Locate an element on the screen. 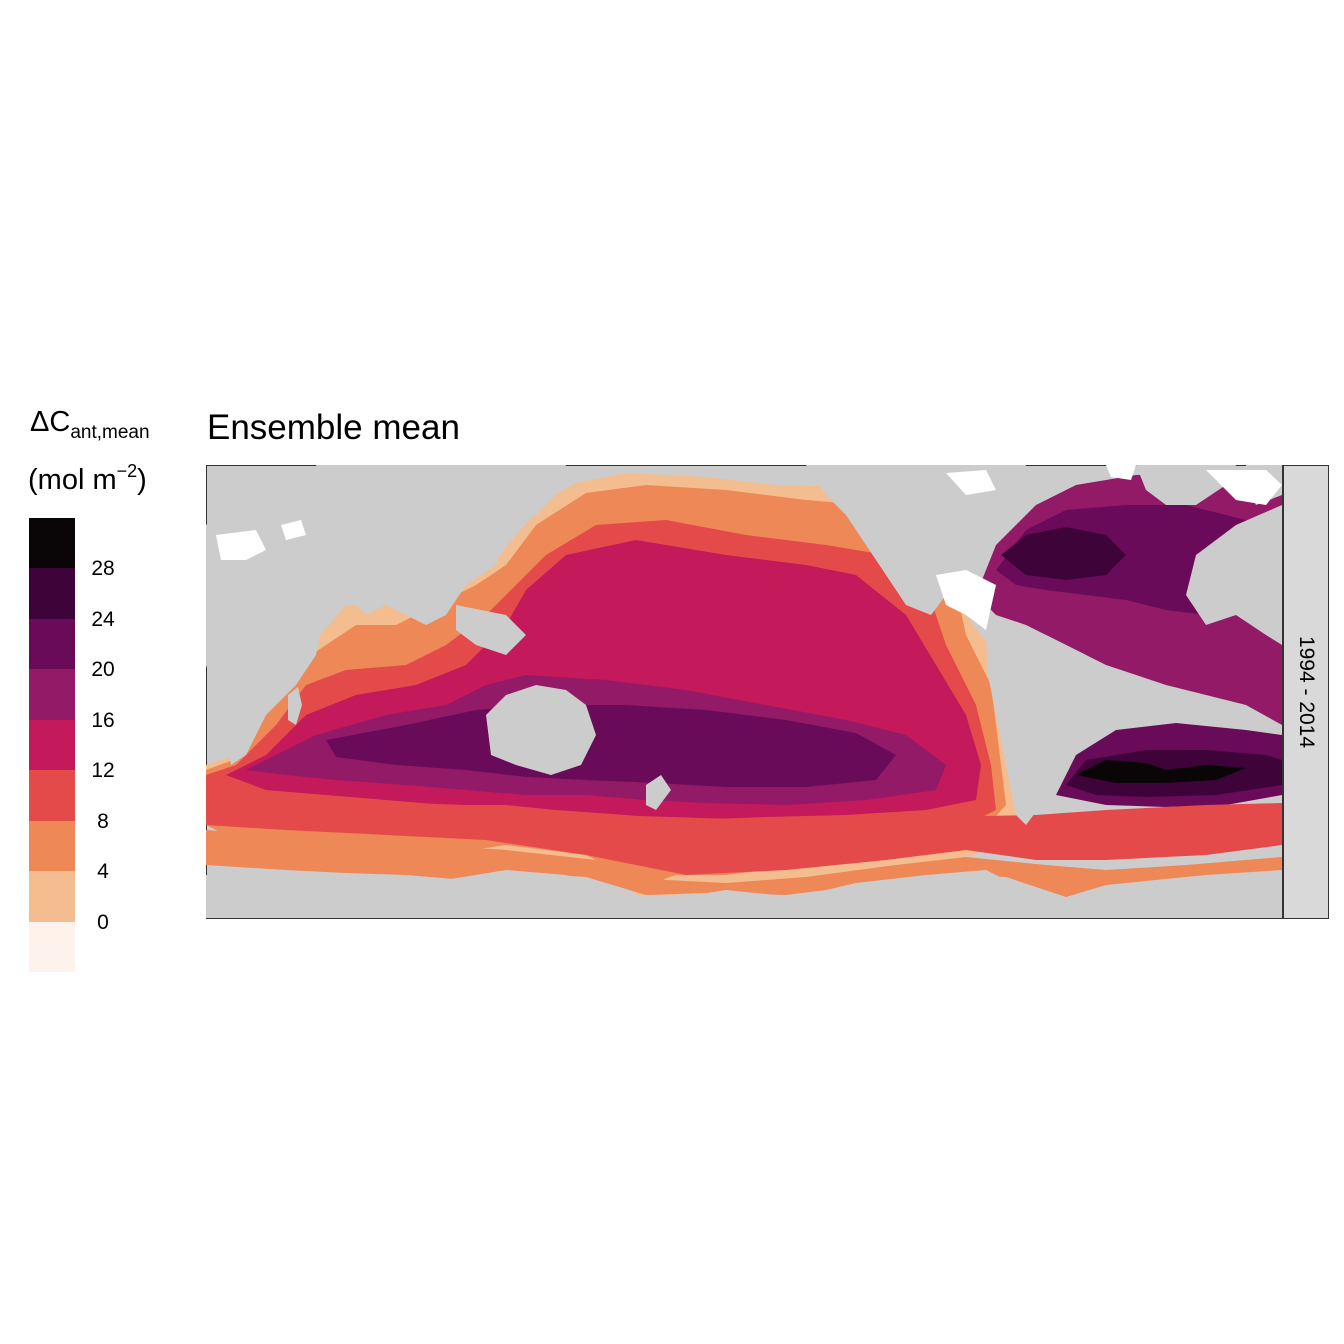 The width and height of the screenshot is (1344, 1344). colorbar-tick-label: 12 is located at coordinates (103, 771).